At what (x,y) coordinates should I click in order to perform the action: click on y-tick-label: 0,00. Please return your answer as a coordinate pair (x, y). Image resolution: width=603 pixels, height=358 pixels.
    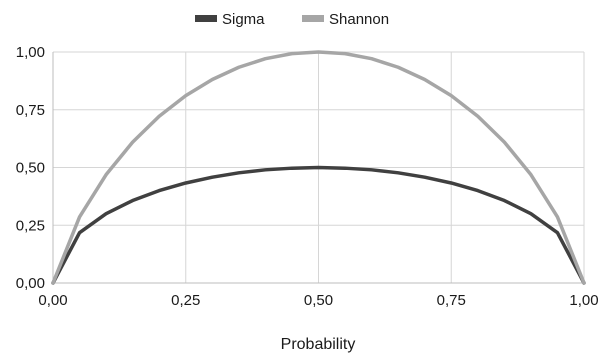
    Looking at the image, I should click on (30, 283).